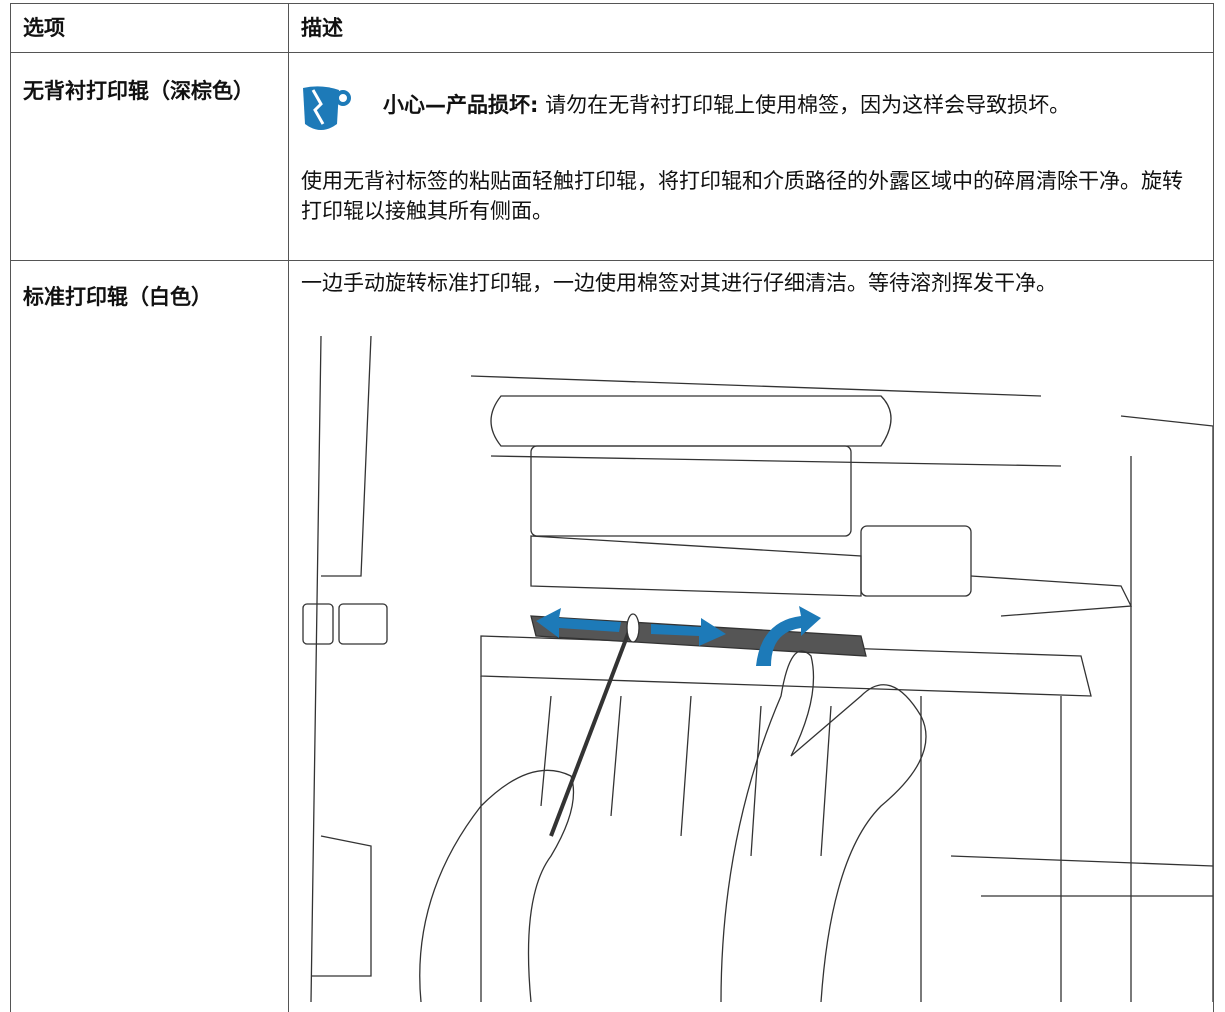 This screenshot has height=1012, width=1225. Describe the element at coordinates (117, 297) in the screenshot. I see `option-cell: 标准打印辊（白色）` at that location.